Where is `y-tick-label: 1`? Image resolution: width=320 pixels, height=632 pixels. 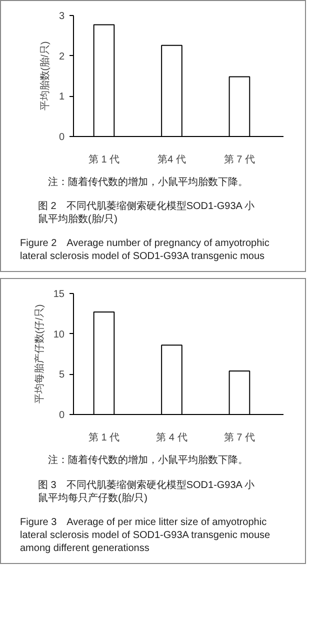
y-tick-label: 1 is located at coordinates (61, 97).